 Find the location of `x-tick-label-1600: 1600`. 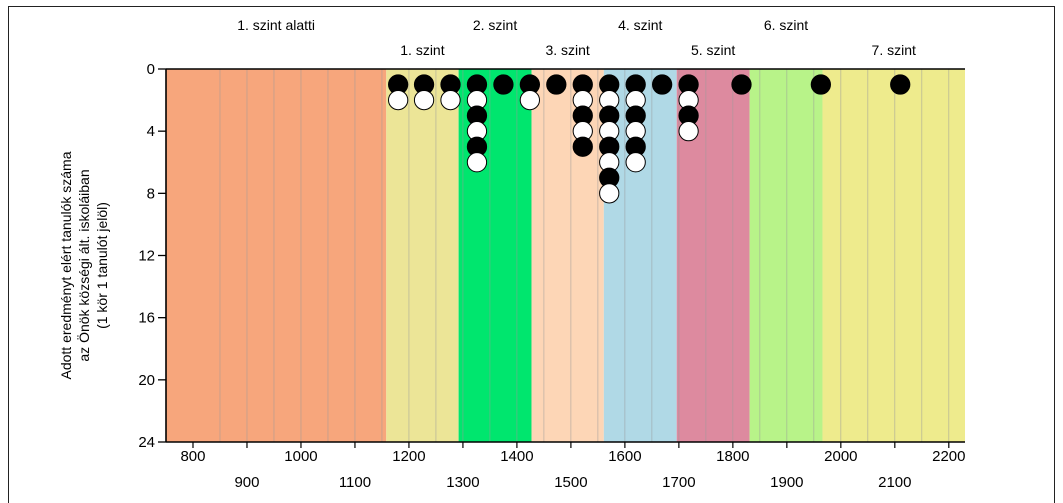

x-tick-label-1600: 1600 is located at coordinates (624, 456).